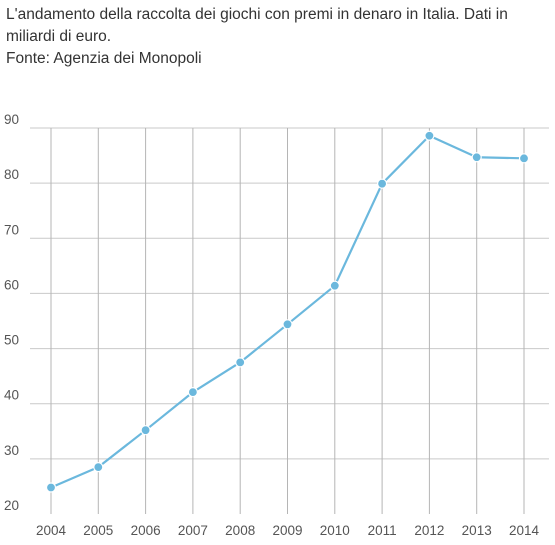 Image resolution: width=555 pixels, height=545 pixels. What do you see at coordinates (11, 174) in the screenshot?
I see `y-tick-label-80: 80` at bounding box center [11, 174].